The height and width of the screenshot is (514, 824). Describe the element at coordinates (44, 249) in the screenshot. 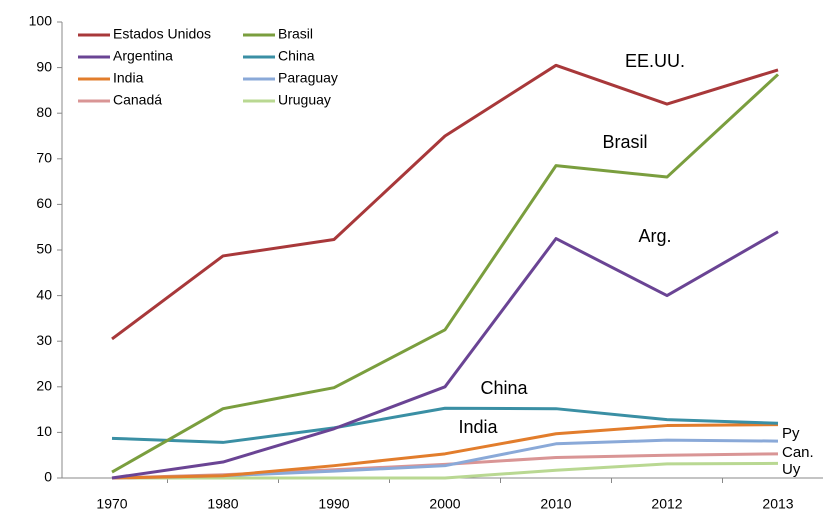

I see `y-tick-label: 50` at that location.